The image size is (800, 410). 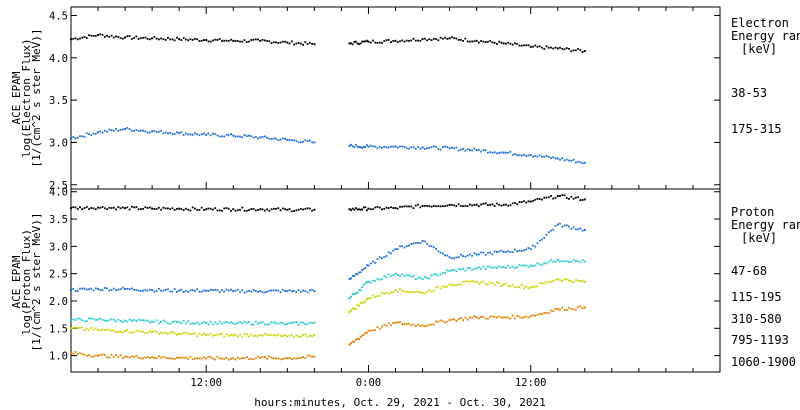 I want to click on x-tick-label: 12:00, so click(x=206, y=383).